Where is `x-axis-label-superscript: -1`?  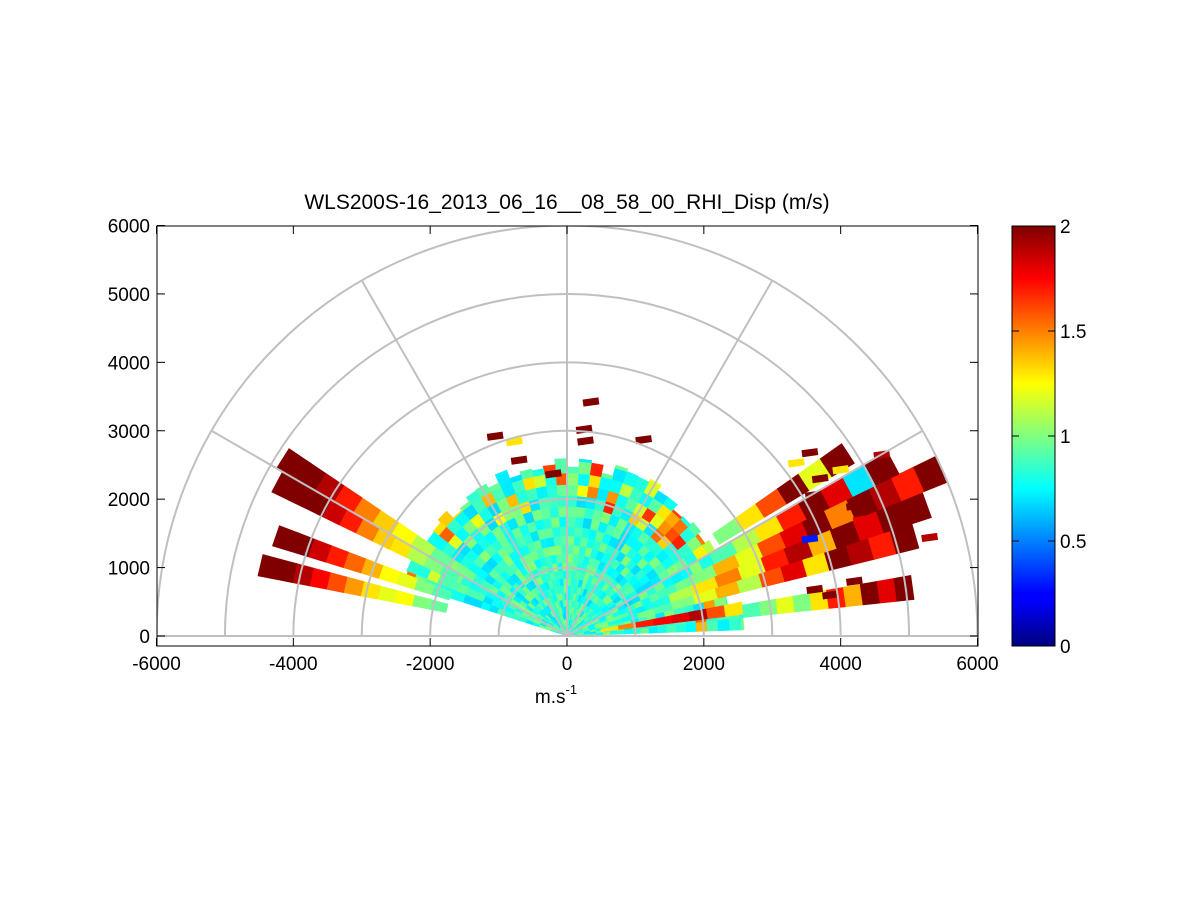 x-axis-label-superscript: -1 is located at coordinates (572, 689).